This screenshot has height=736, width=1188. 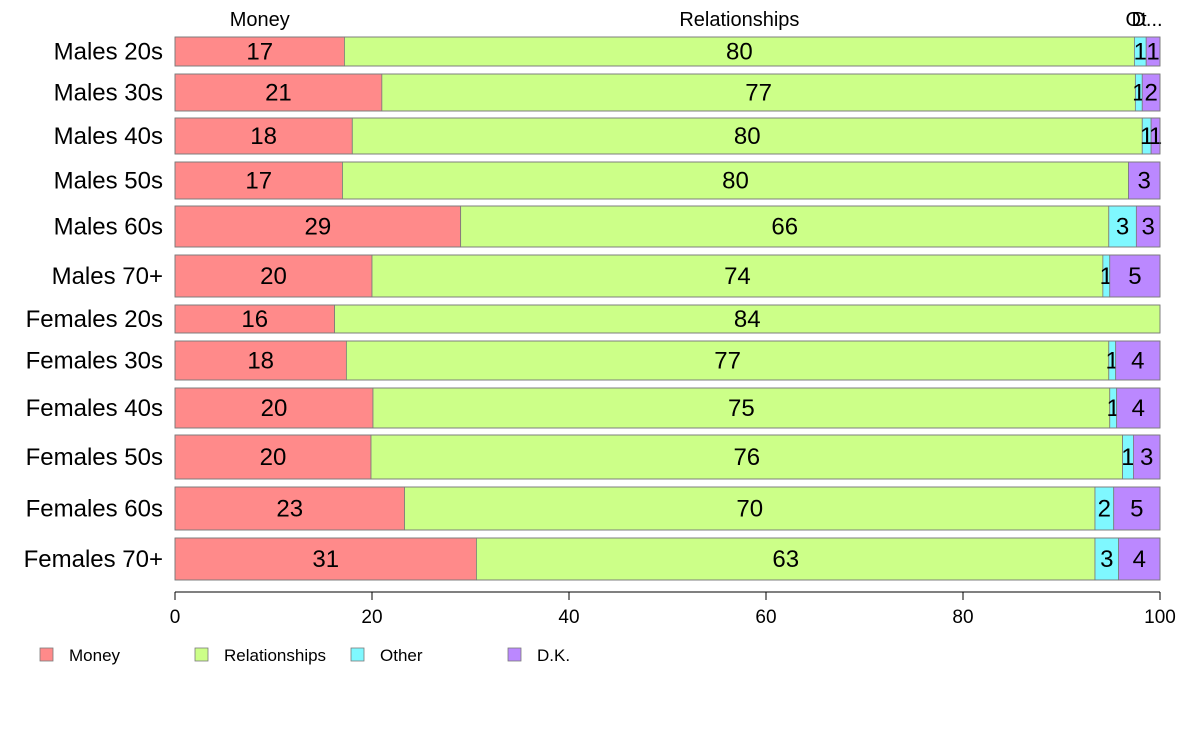 What do you see at coordinates (784, 227) in the screenshot?
I see `data-label: 66` at bounding box center [784, 227].